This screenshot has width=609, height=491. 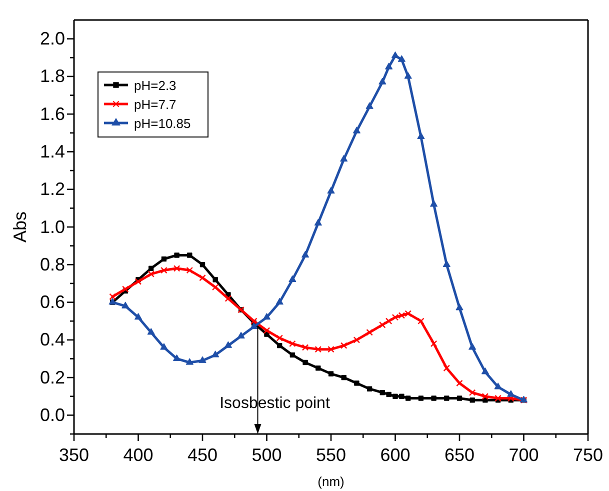 I want to click on y-tick-label: 0.4, so click(x=52, y=340).